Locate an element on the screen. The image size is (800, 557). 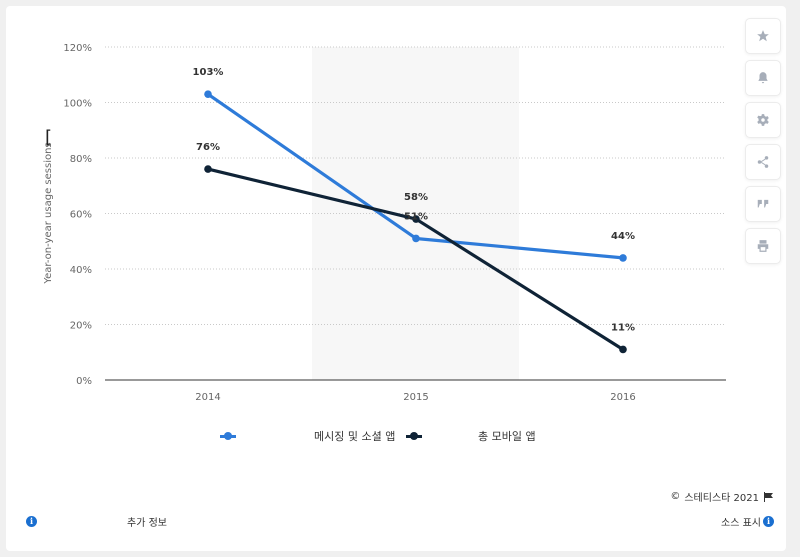
gear-icon is located at coordinates (763, 120).